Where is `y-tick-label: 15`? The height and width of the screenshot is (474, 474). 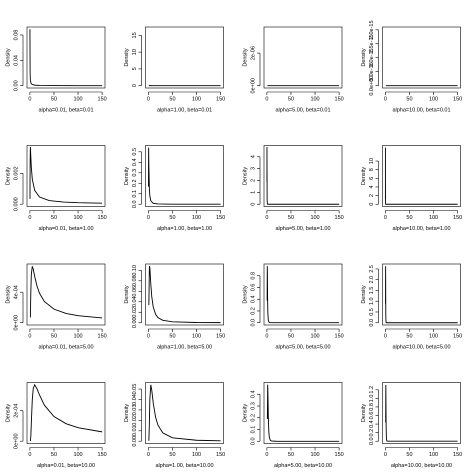
y-tick-label: 15 is located at coordinates (135, 35).